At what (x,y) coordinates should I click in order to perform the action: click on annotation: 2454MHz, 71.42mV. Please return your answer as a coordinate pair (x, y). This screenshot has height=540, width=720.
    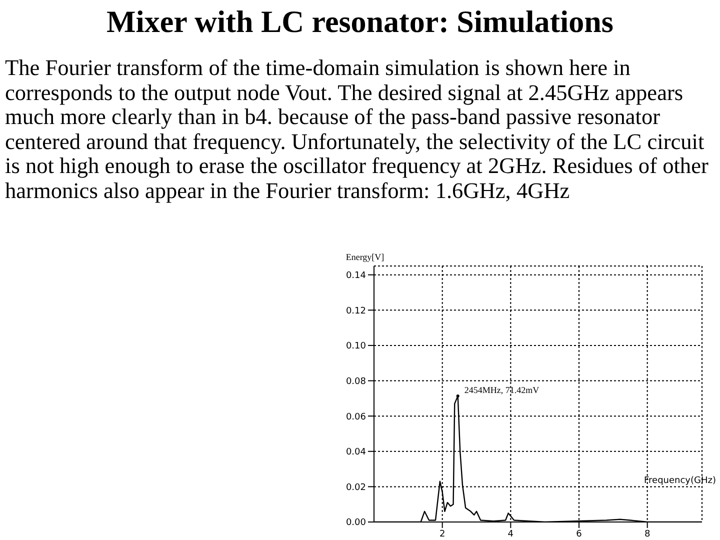
    Looking at the image, I should click on (502, 390).